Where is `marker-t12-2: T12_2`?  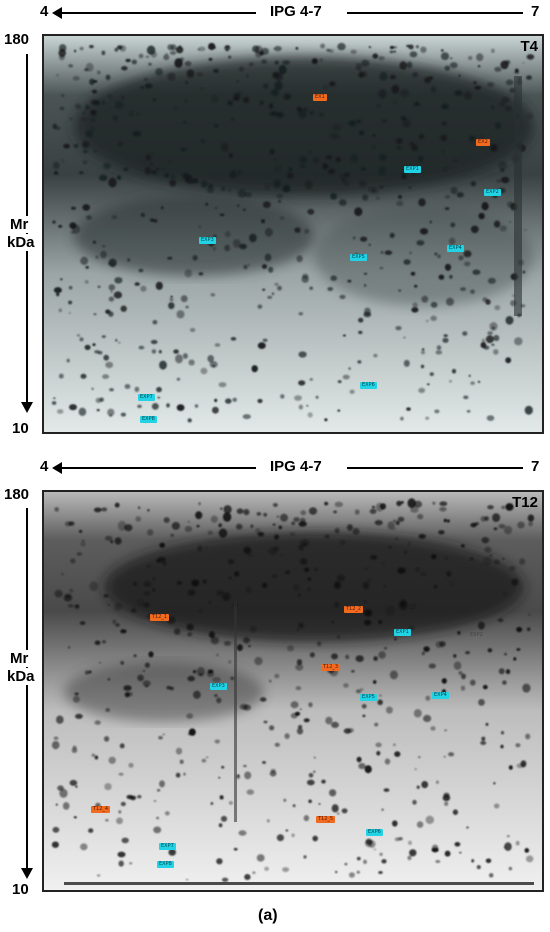 marker-t12-2: T12_2 is located at coordinates (354, 609).